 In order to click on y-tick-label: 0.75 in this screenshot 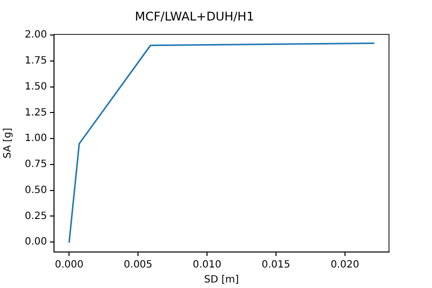, I will do `click(35, 164)`.